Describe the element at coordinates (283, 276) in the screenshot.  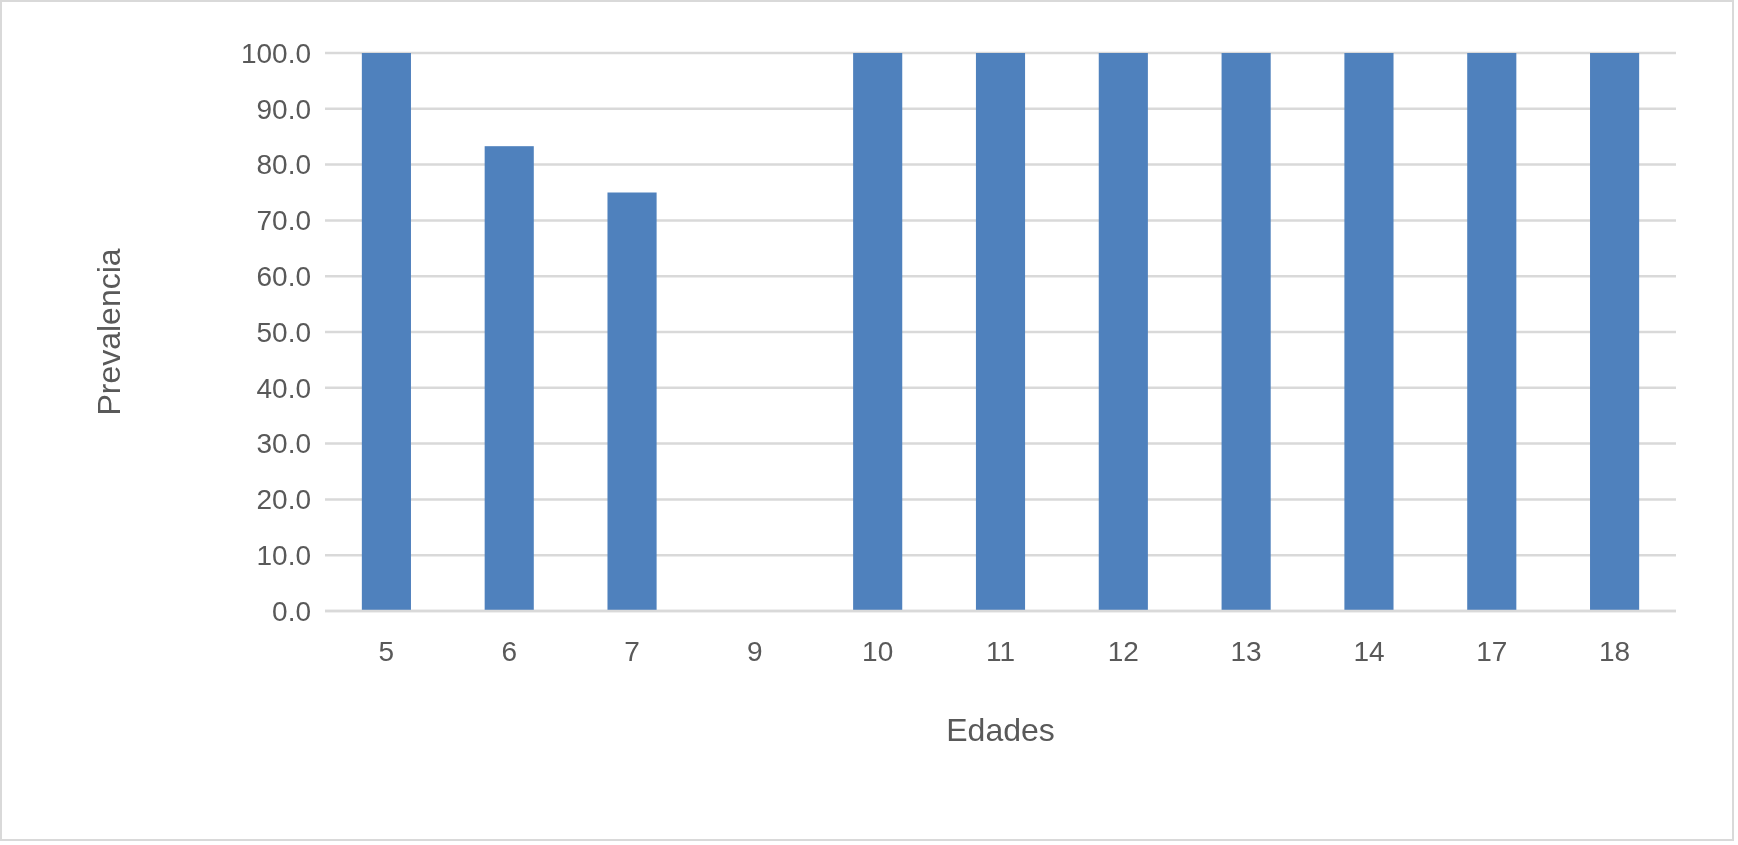
I see `y-tick-label: 60.0` at that location.